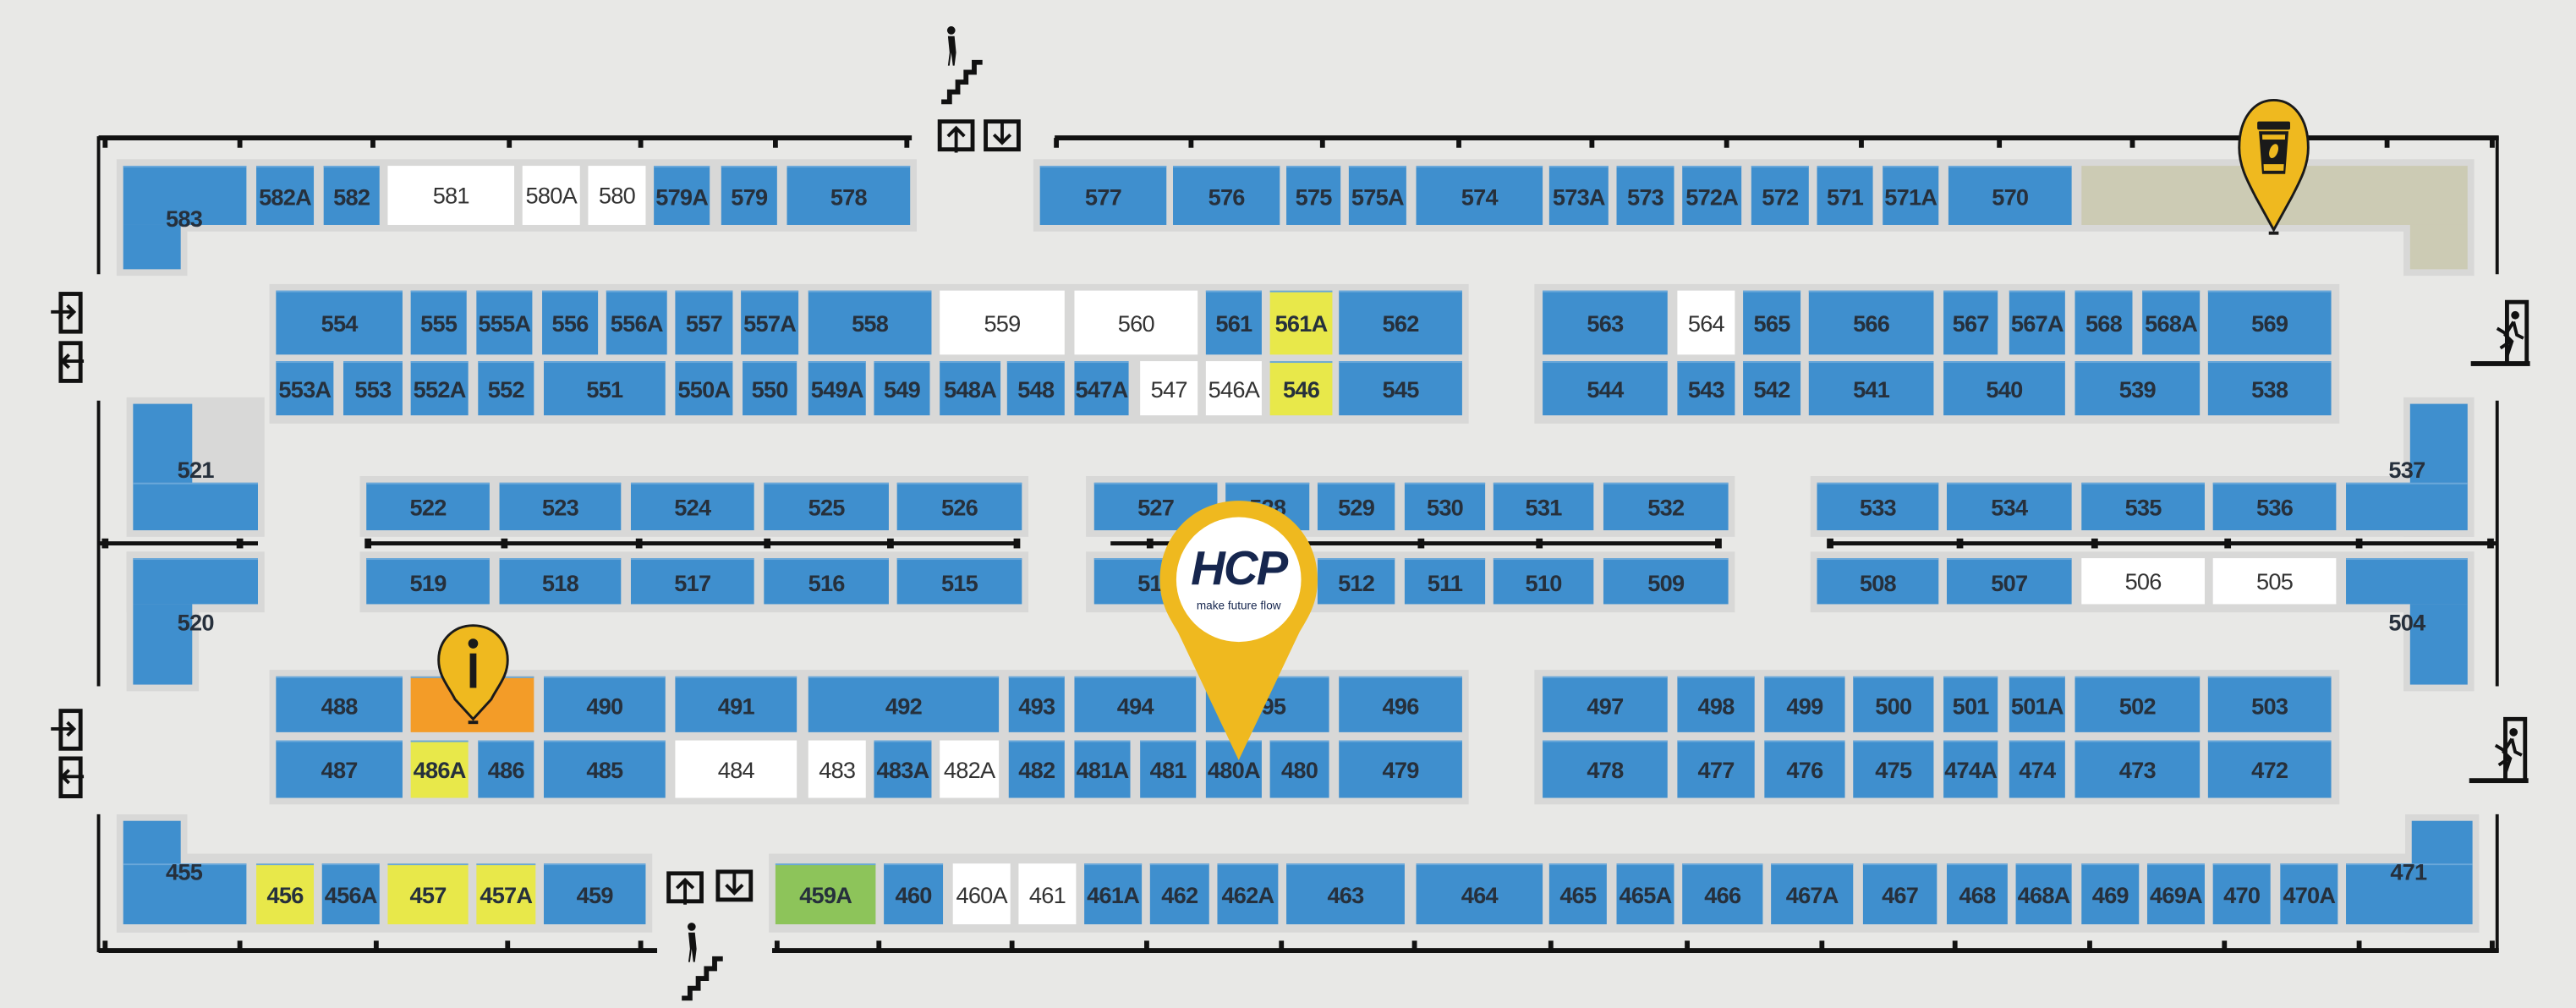 The width and height of the screenshot is (2576, 1008). I want to click on booth: 510, so click(1543, 581).